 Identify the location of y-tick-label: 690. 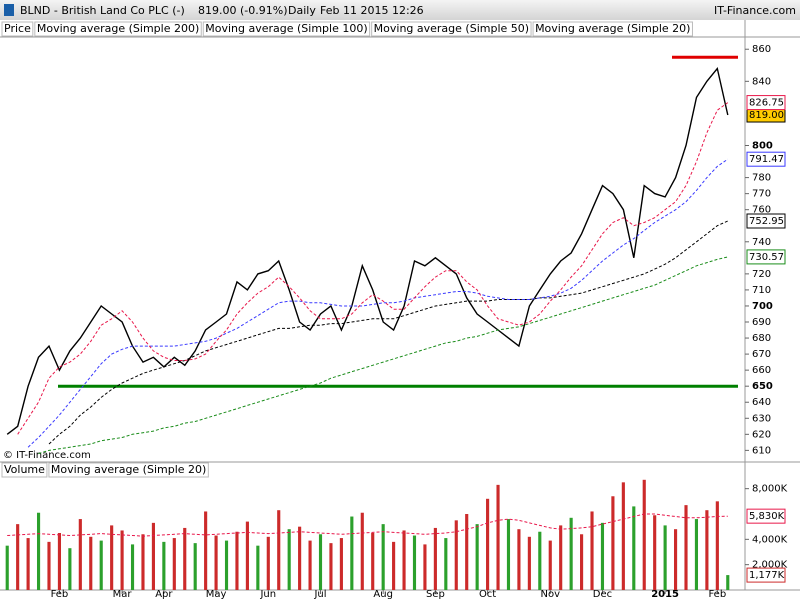
(761, 322).